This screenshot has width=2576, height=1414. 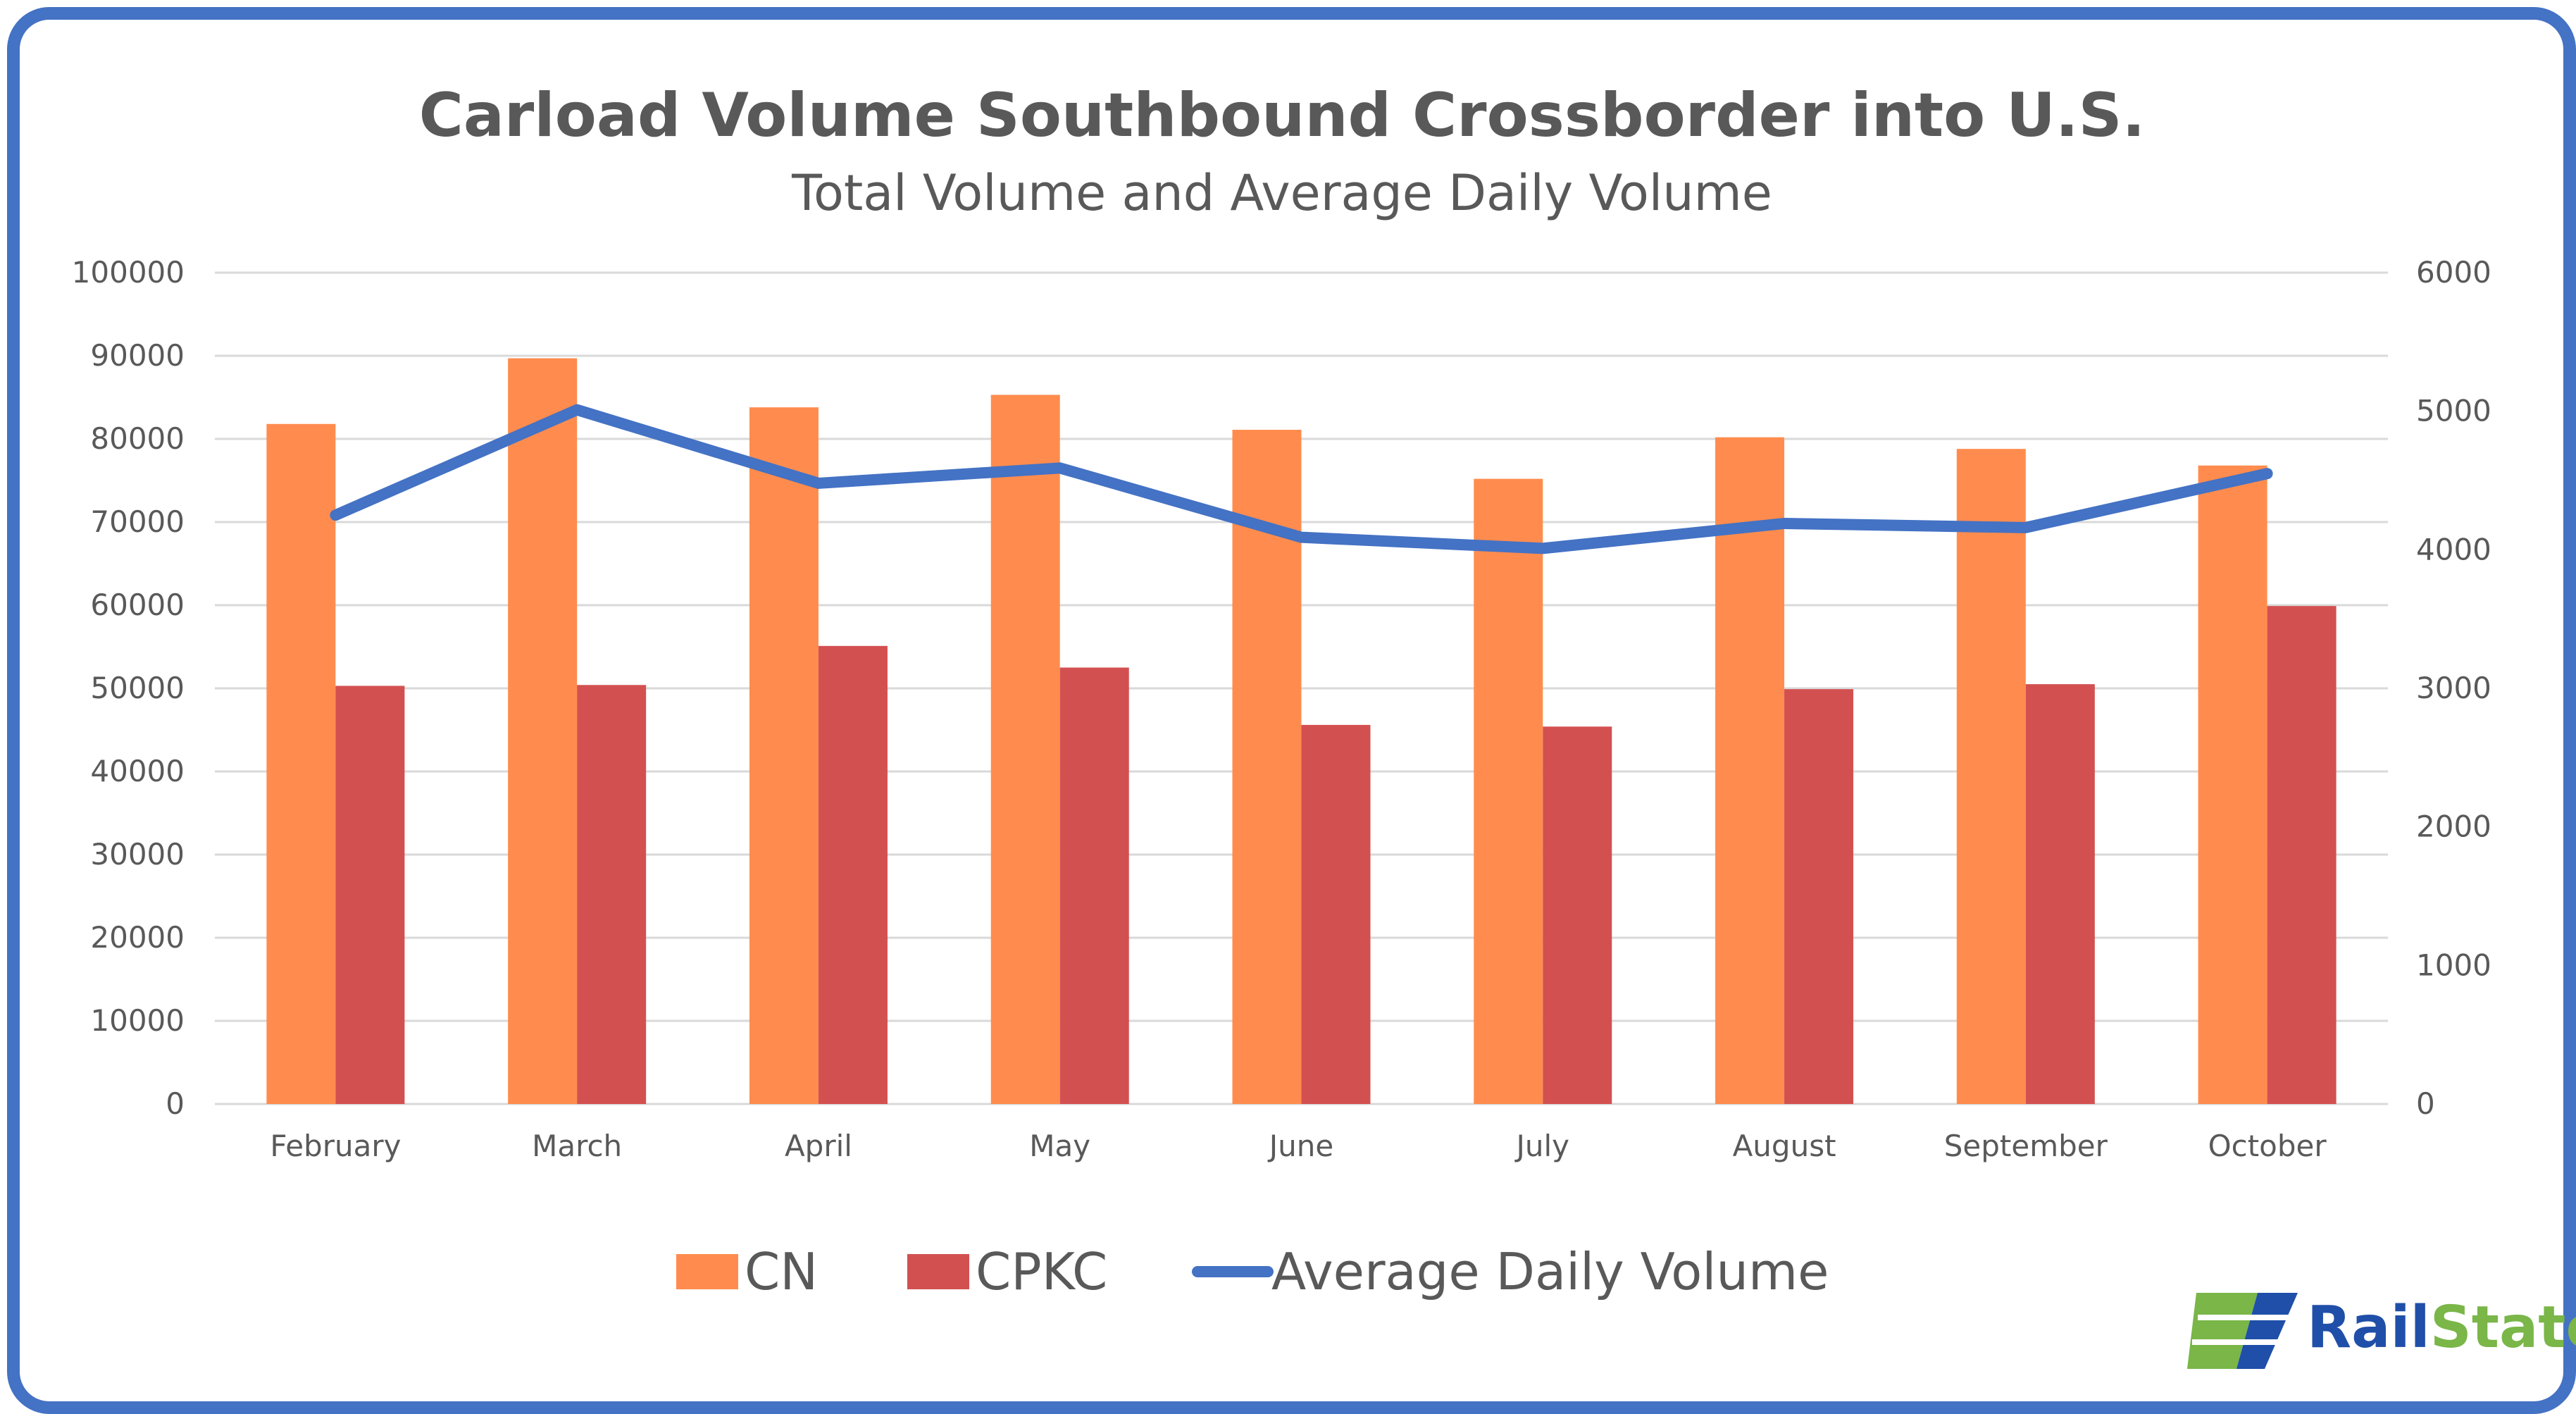 I want to click on legend-item-cpkc-label: CPKC, so click(x=1041, y=1271).